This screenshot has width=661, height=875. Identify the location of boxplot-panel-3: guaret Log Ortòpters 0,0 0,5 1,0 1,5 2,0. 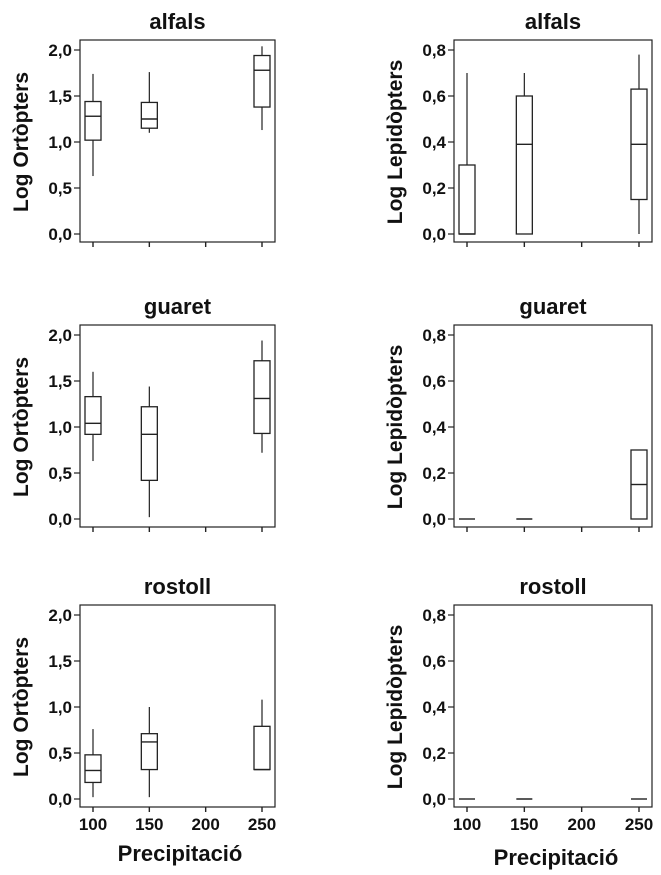
(143, 413).